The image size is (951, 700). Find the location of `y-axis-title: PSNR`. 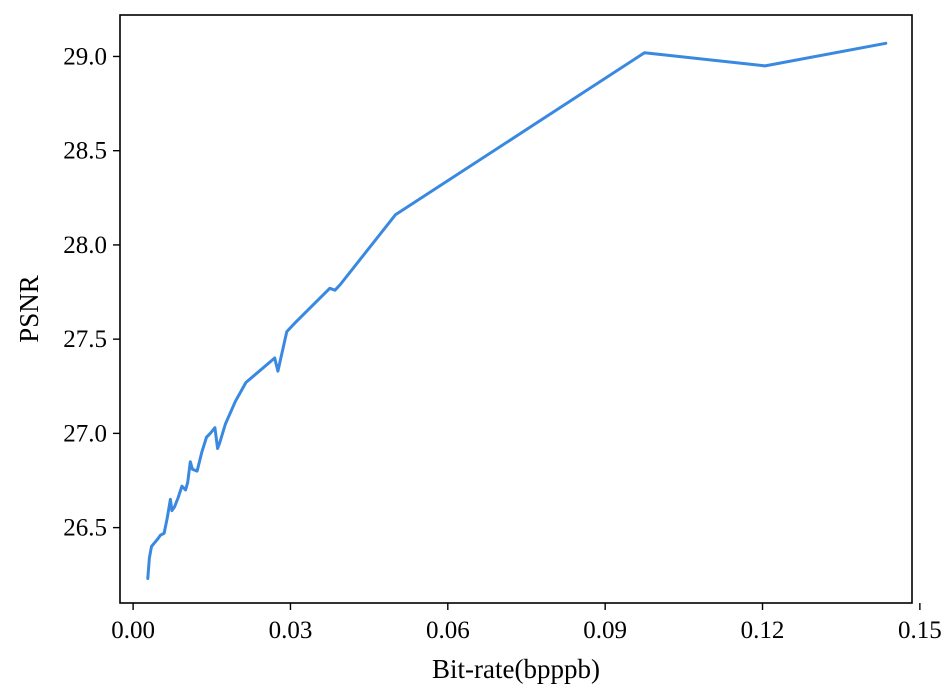

y-axis-title: PSNR is located at coordinates (29, 309).